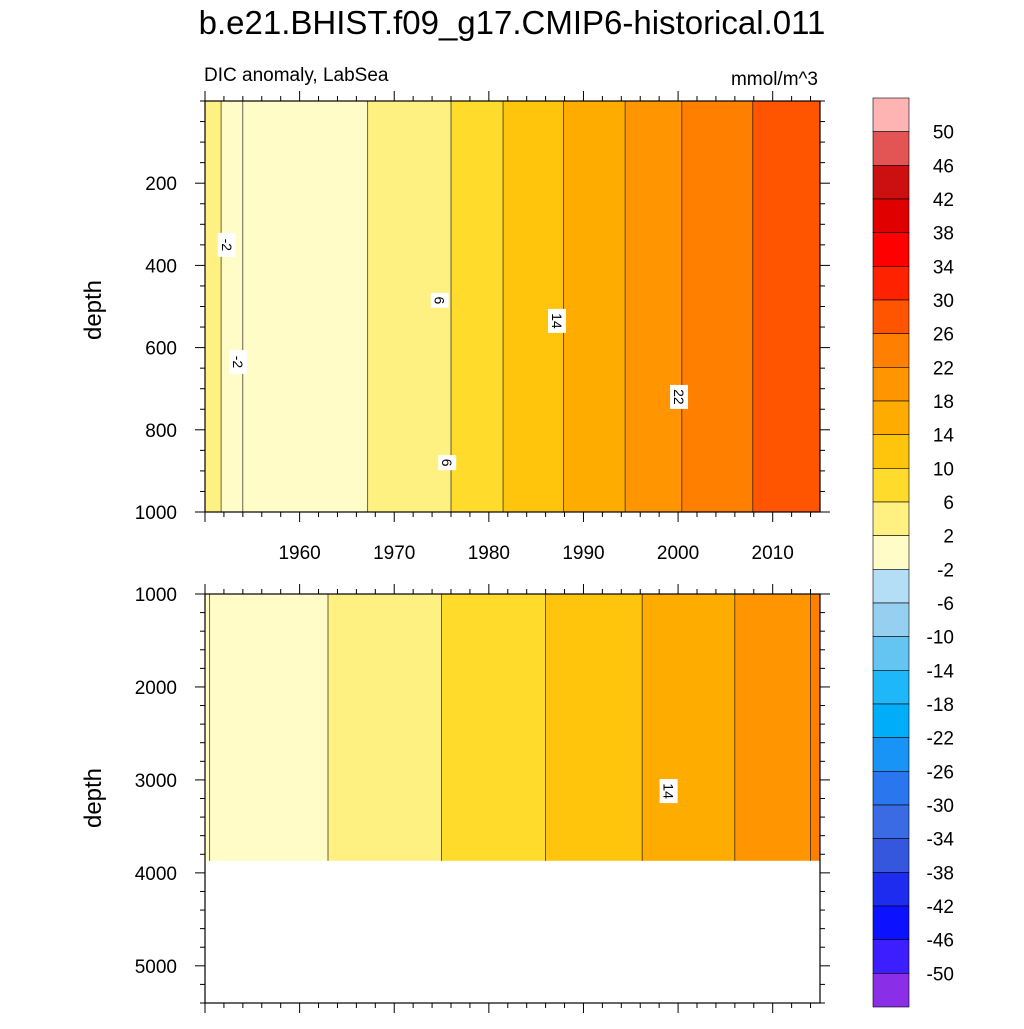 The image size is (1024, 1029). Describe the element at coordinates (940, 806) in the screenshot. I see `colorbar-label: -30` at that location.